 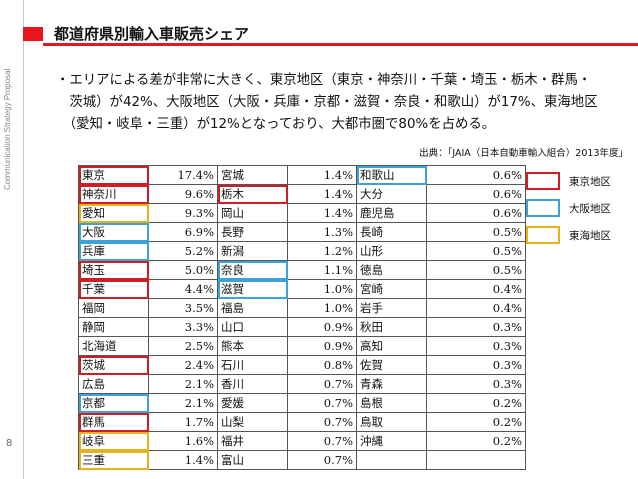 I want to click on prefecture-cell: 福岡, so click(x=113, y=308).